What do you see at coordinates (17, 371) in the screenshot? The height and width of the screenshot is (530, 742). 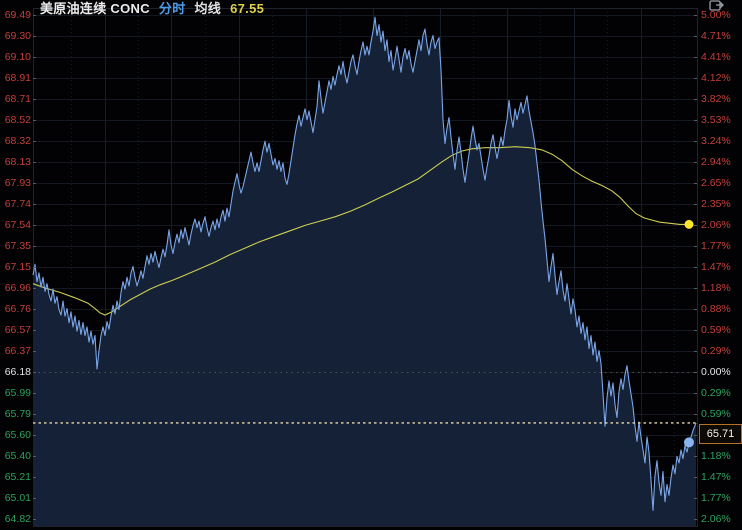 I see `price-axis-label: 66.18` at bounding box center [17, 371].